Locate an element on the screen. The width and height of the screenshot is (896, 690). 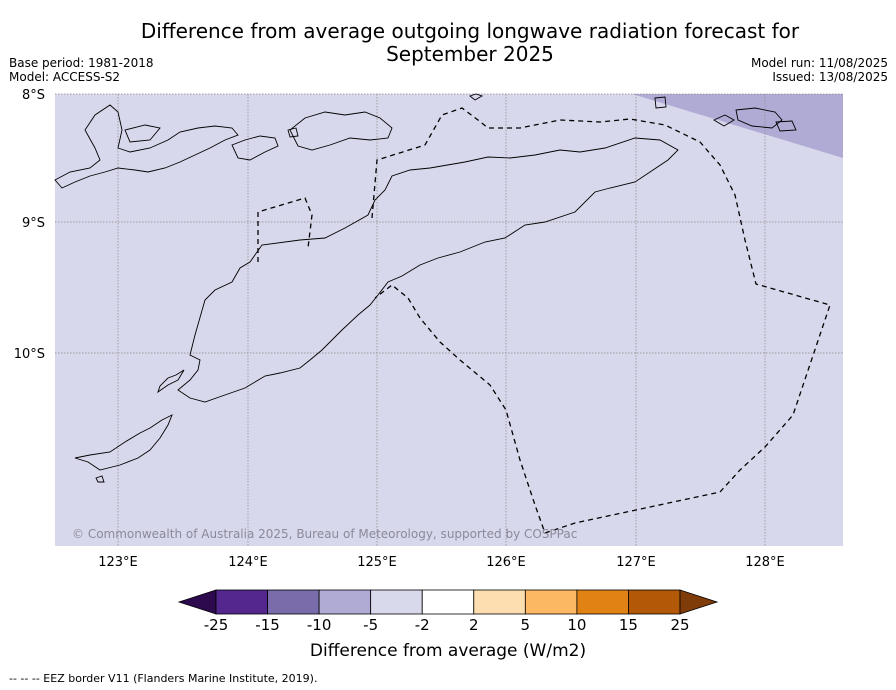
model-run: Model run: 11/08/2025 is located at coordinates (819, 63).